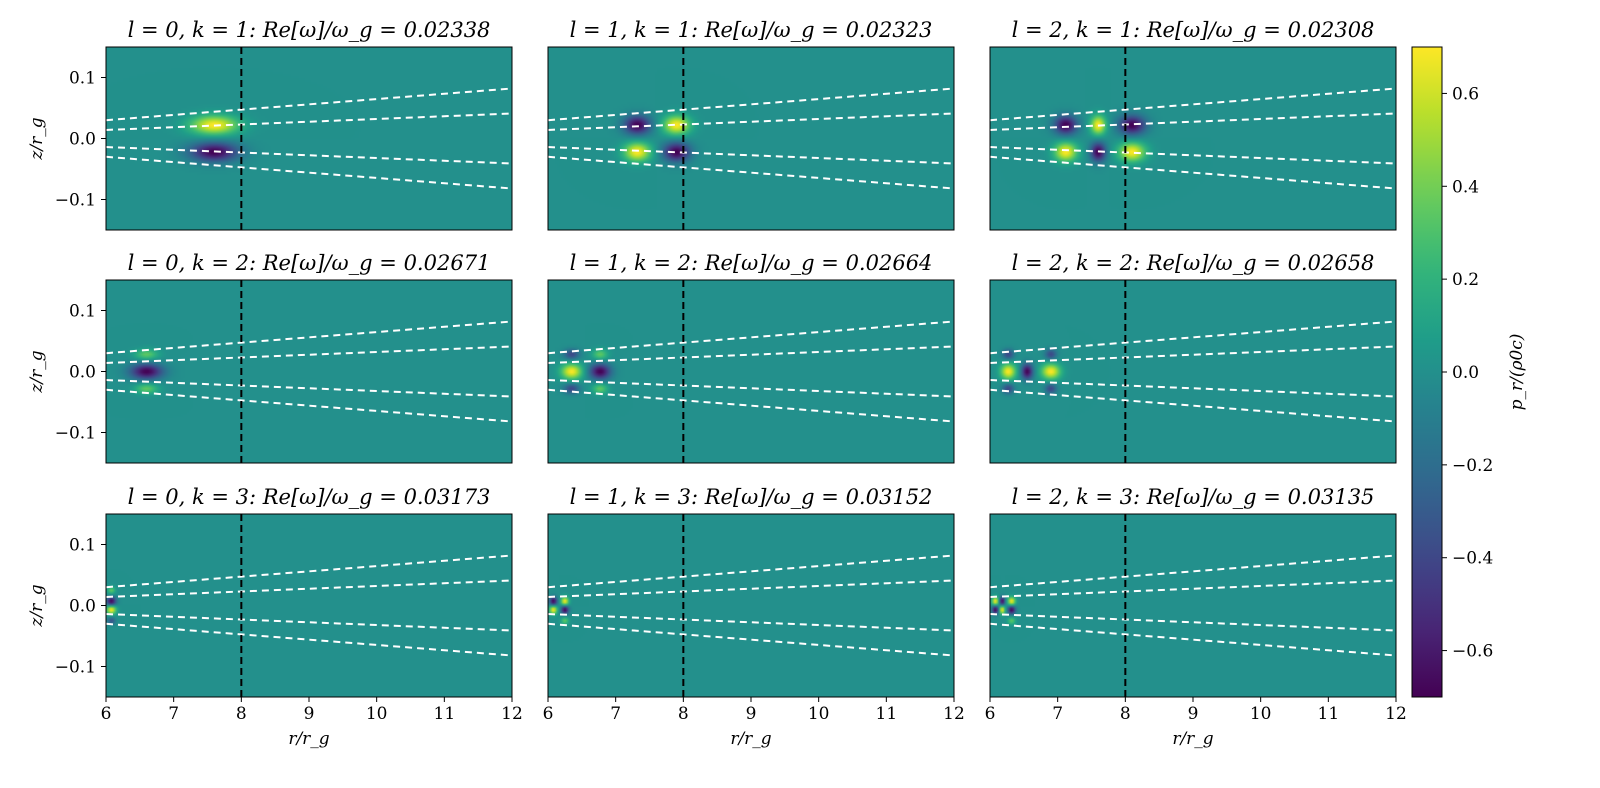  I want to click on panel-1-1: l = 1, k = 1: Re[ω]/ω_g = 0.02323, so click(751, 124).